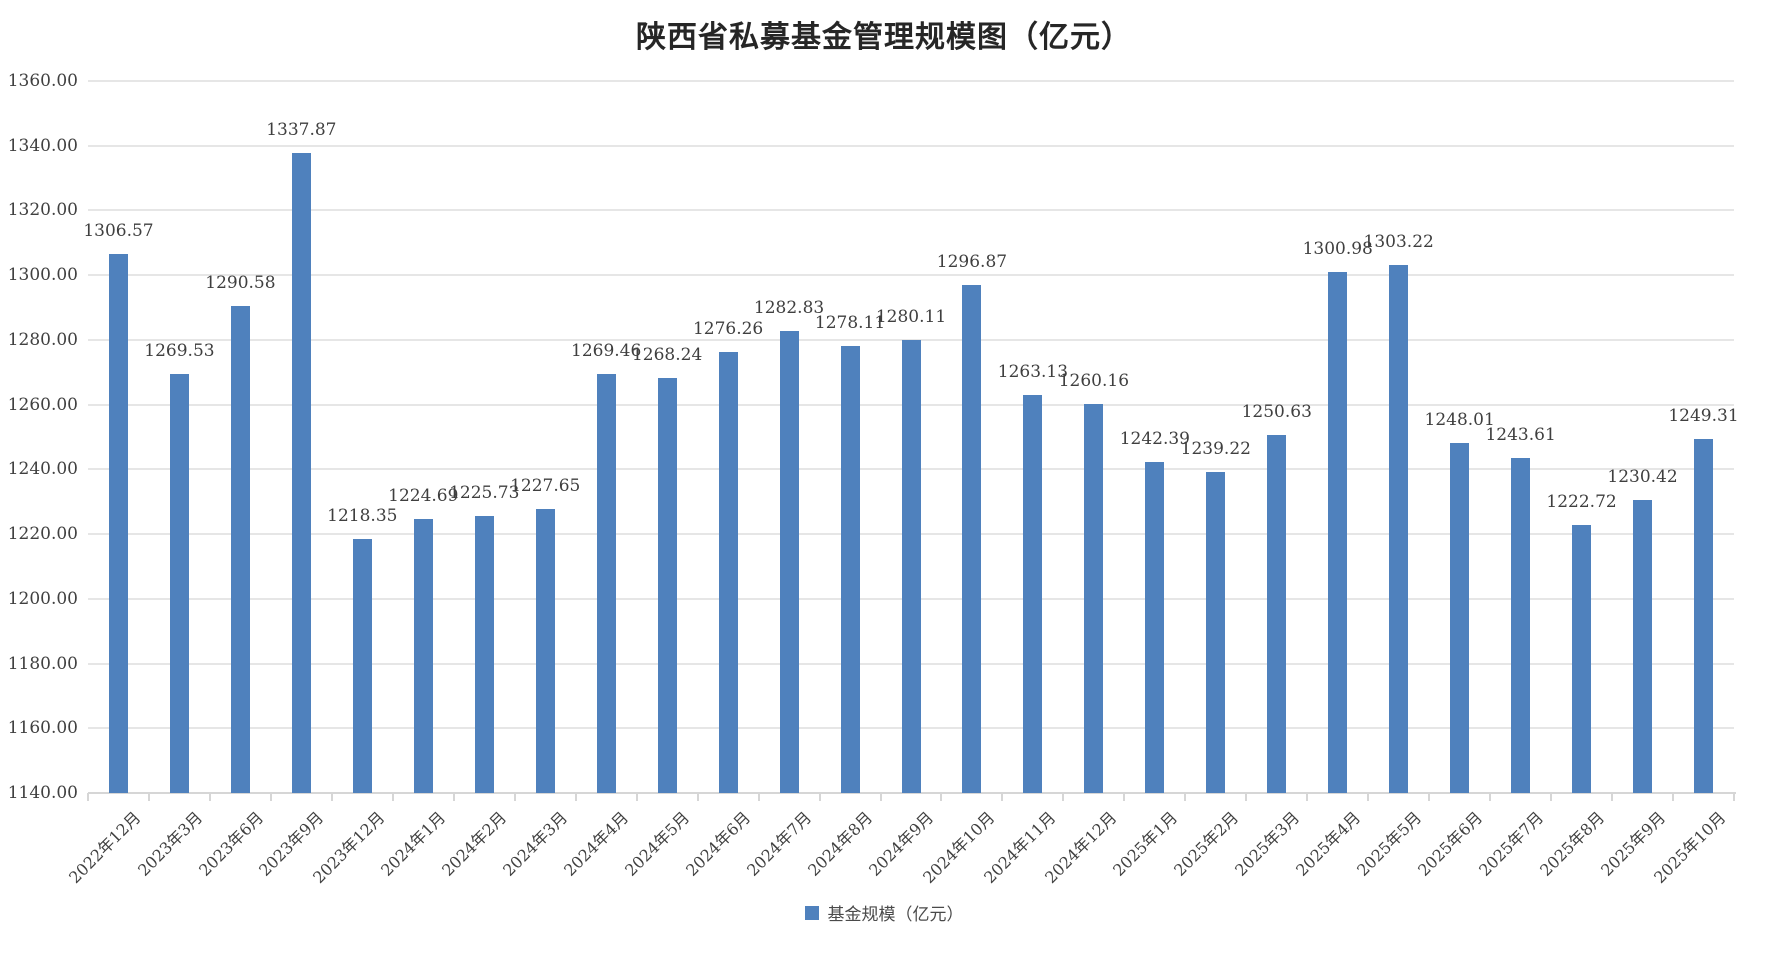 Image resolution: width=1768 pixels, height=954 pixels. Describe the element at coordinates (42, 534) in the screenshot. I see `y-axis-tick-label: 1220.00` at that location.